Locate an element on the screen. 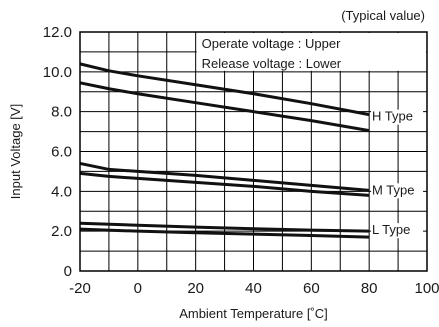  y-tick-labels: 0 2.0 4.0 6.0 8.0 10.0 12.0 is located at coordinates (57, 152).